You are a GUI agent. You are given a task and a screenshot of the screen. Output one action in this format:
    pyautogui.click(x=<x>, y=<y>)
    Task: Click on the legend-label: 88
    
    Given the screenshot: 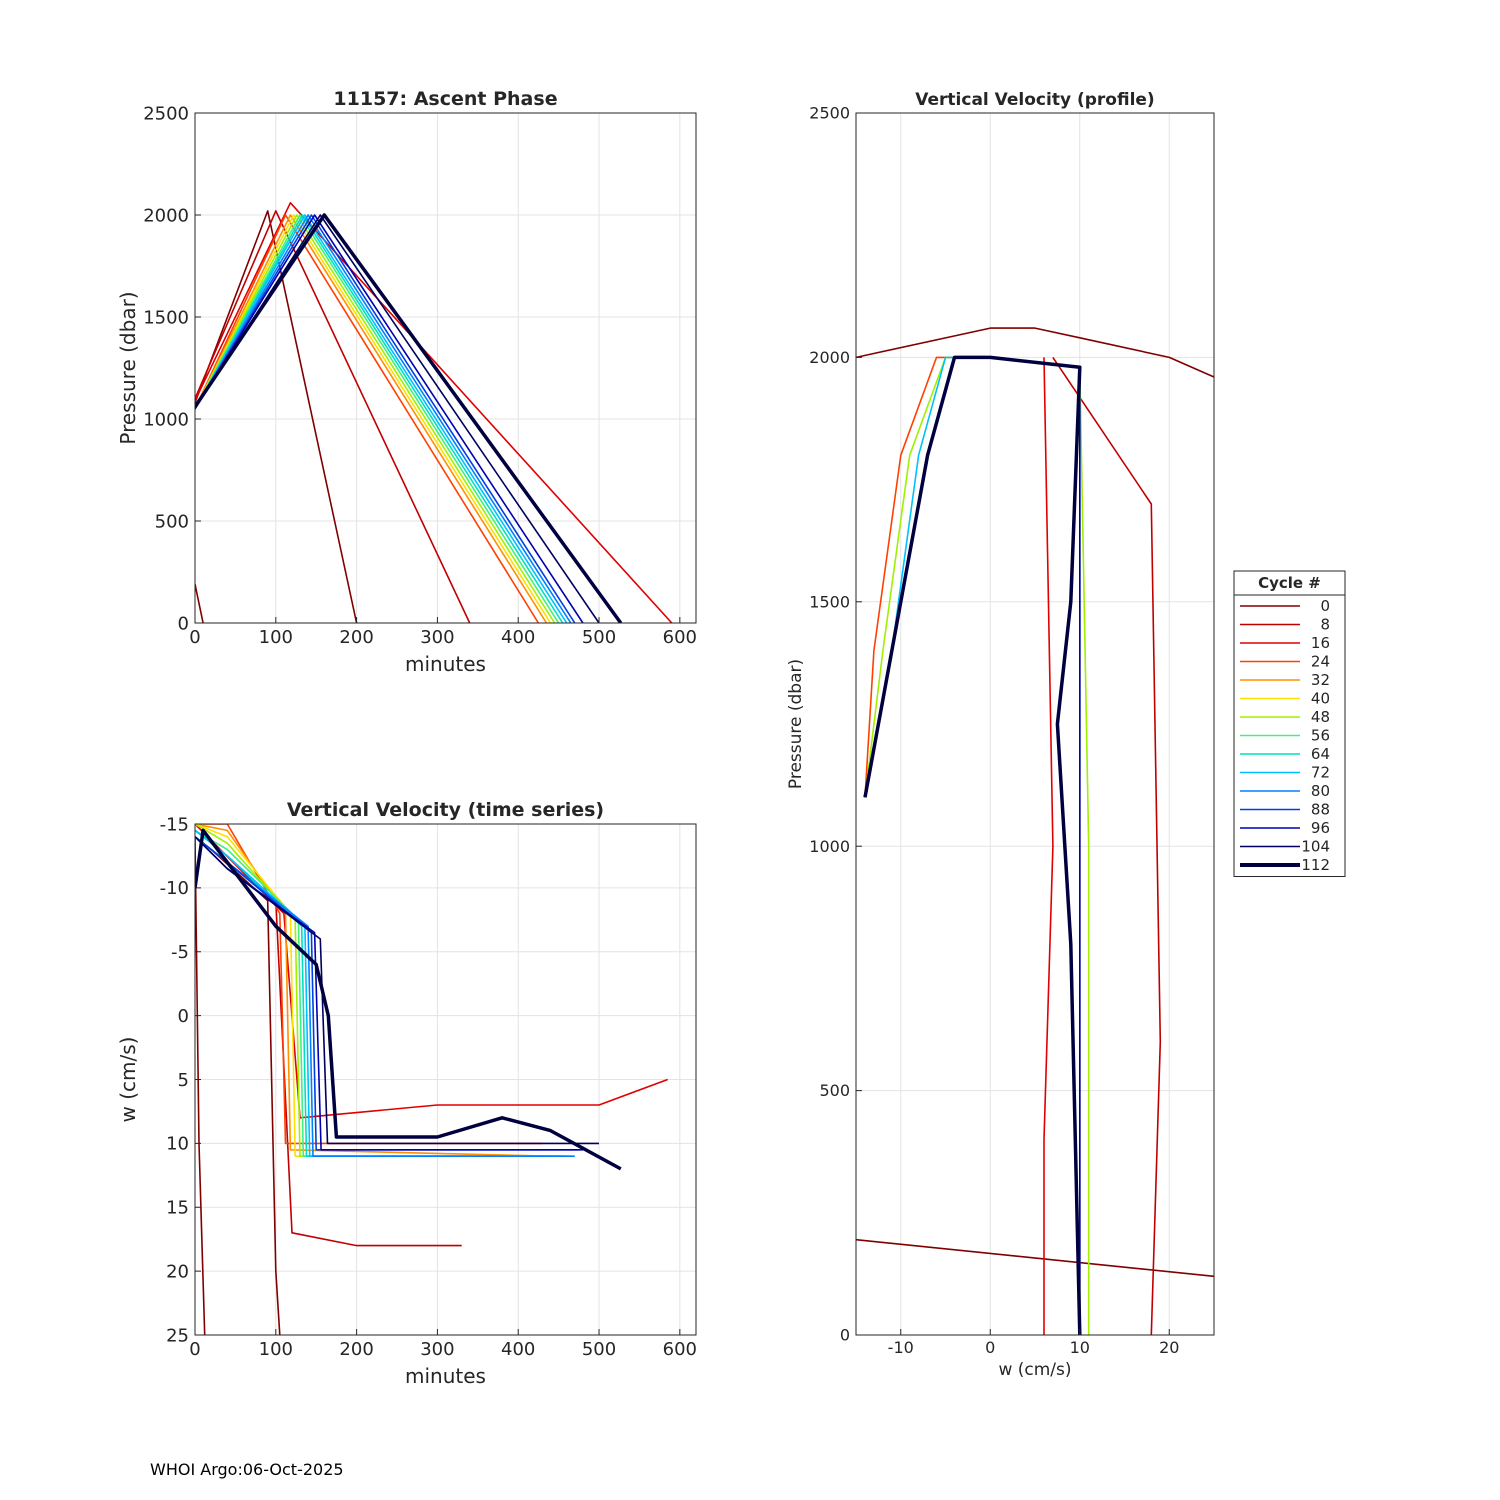 What is the action you would take?
    pyautogui.click(x=1320, y=810)
    